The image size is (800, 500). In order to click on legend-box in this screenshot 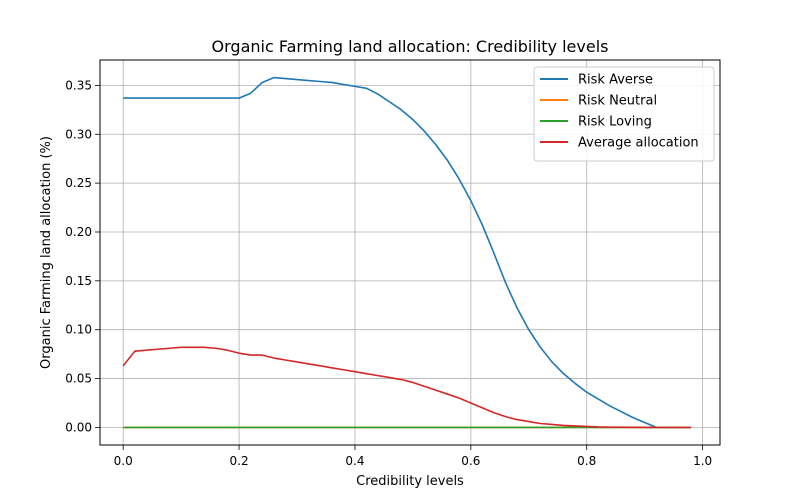, I will do `click(624, 114)`.